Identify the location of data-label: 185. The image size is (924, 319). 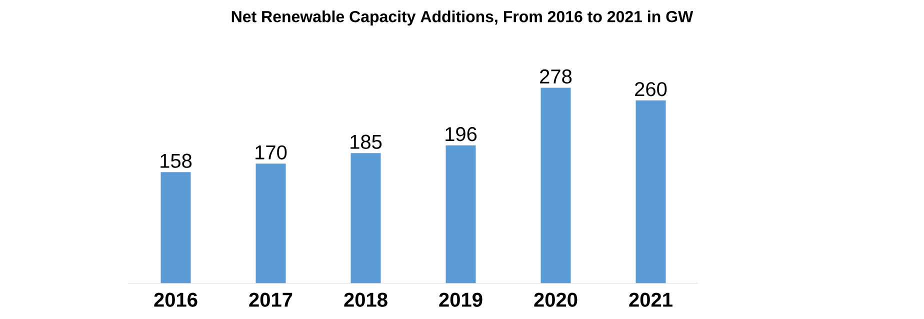
(366, 141).